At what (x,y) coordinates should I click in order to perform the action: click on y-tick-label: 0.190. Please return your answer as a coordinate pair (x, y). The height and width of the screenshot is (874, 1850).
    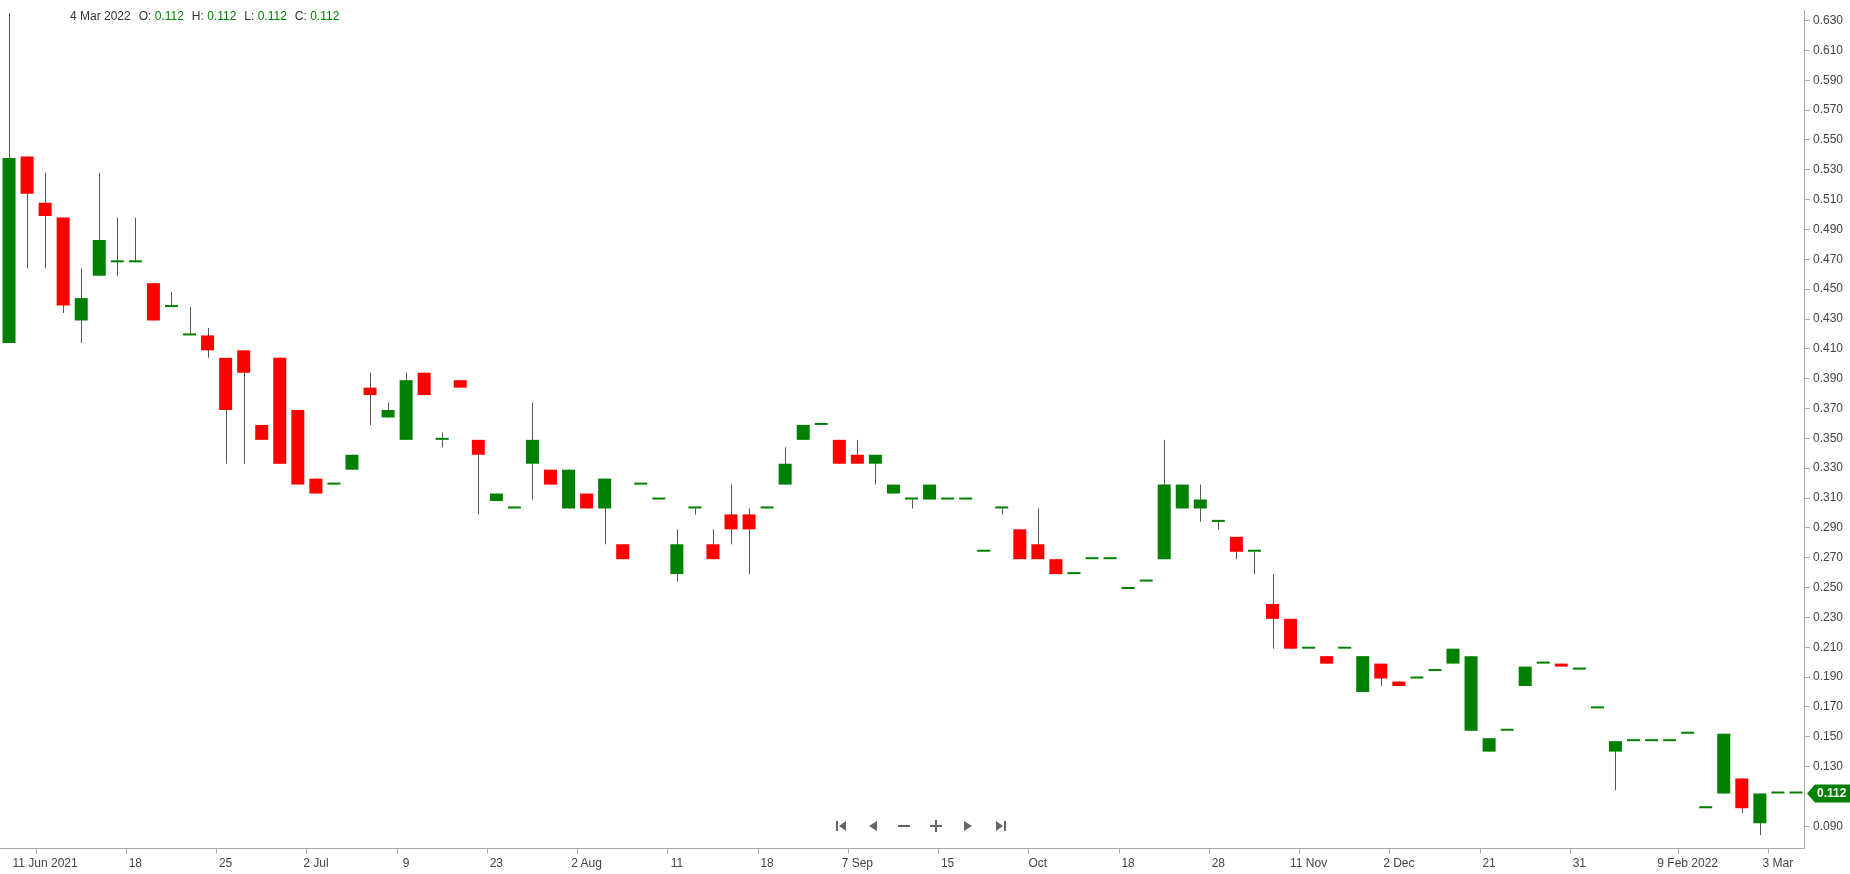
    Looking at the image, I should click on (1828, 676).